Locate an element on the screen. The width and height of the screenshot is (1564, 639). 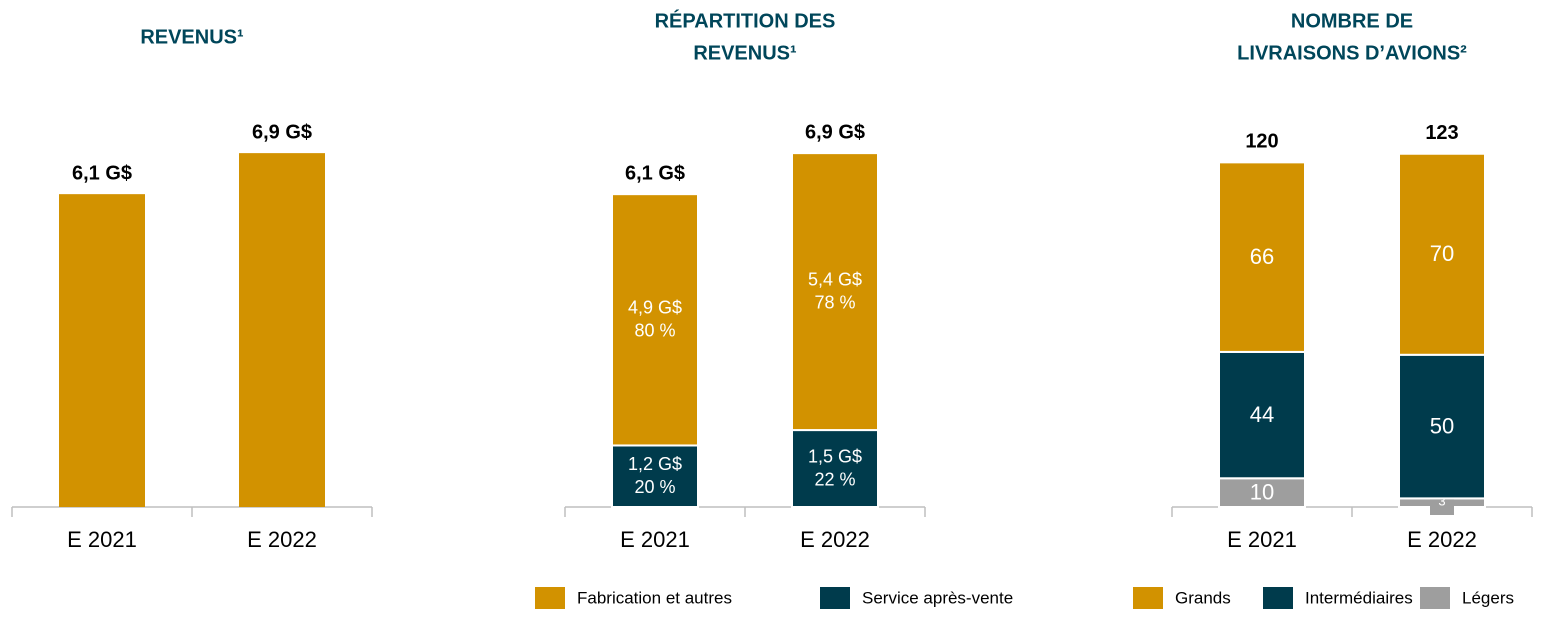
total-label: 6,9 G$ is located at coordinates (835, 132).